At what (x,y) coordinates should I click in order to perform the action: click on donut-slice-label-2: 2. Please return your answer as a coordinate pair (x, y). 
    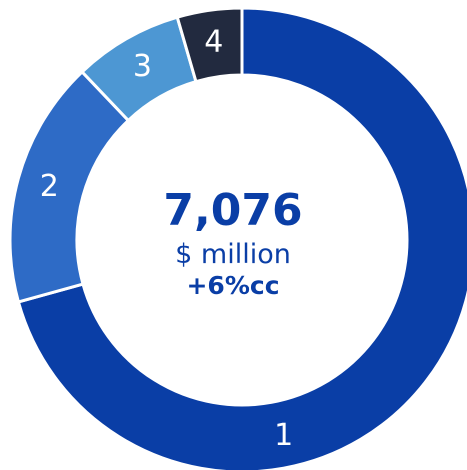
    Looking at the image, I should click on (49, 186).